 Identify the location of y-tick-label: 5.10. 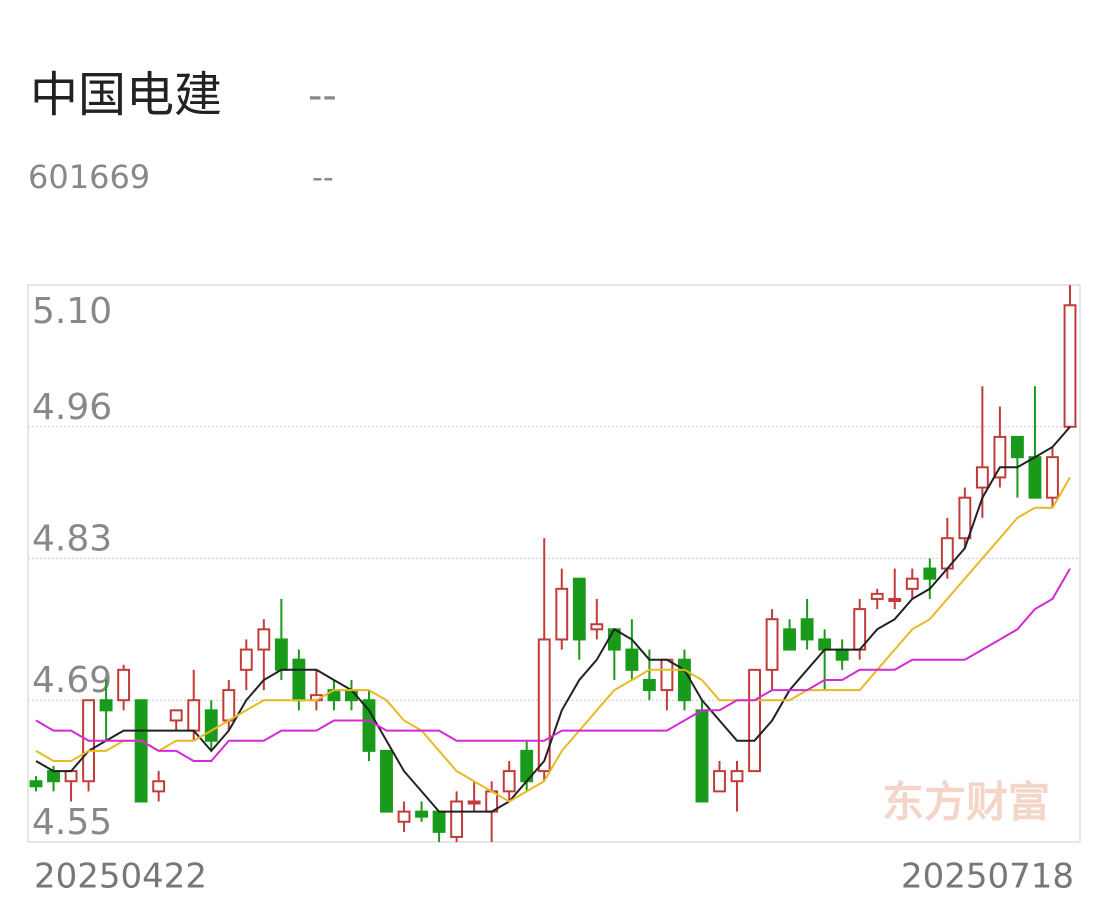
(72, 311).